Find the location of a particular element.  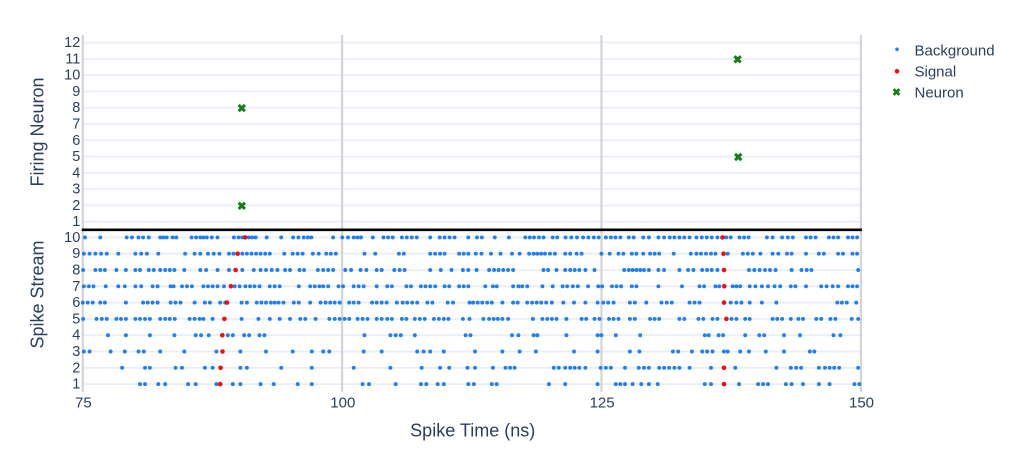

svg-text: Spike Time (ns) is located at coordinates (472, 431).